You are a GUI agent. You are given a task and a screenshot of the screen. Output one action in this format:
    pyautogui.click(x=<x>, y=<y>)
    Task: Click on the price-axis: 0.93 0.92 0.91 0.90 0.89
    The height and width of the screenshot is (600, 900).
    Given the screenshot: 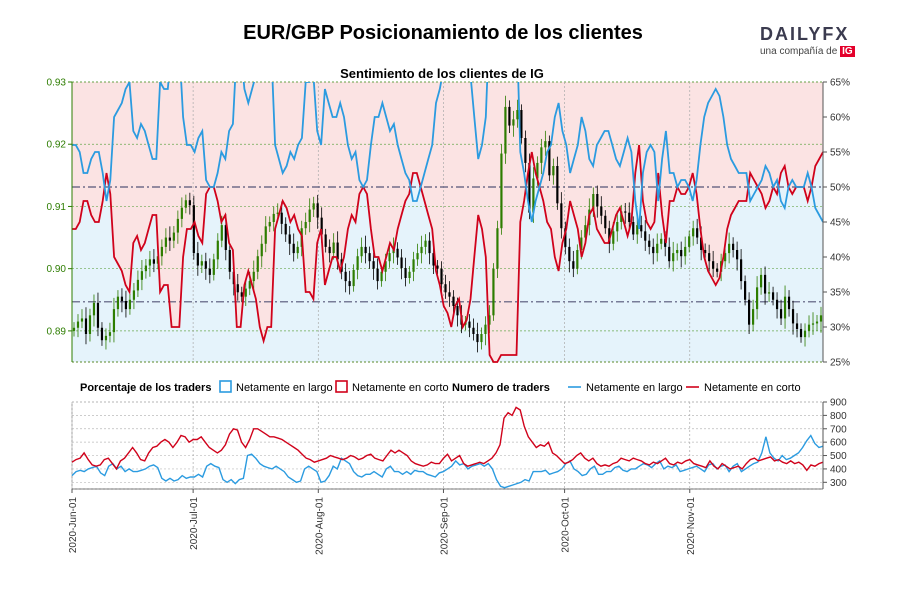 What is the action you would take?
    pyautogui.click(x=60, y=220)
    